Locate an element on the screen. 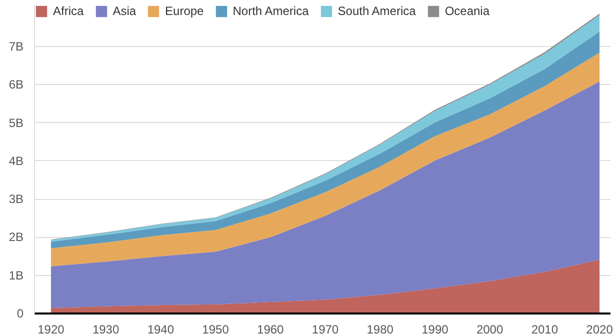  x-tick-label: 1970 is located at coordinates (325, 329).